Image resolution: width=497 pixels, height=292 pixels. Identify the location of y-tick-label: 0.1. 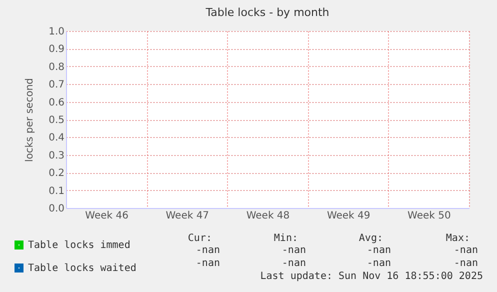
(56, 191).